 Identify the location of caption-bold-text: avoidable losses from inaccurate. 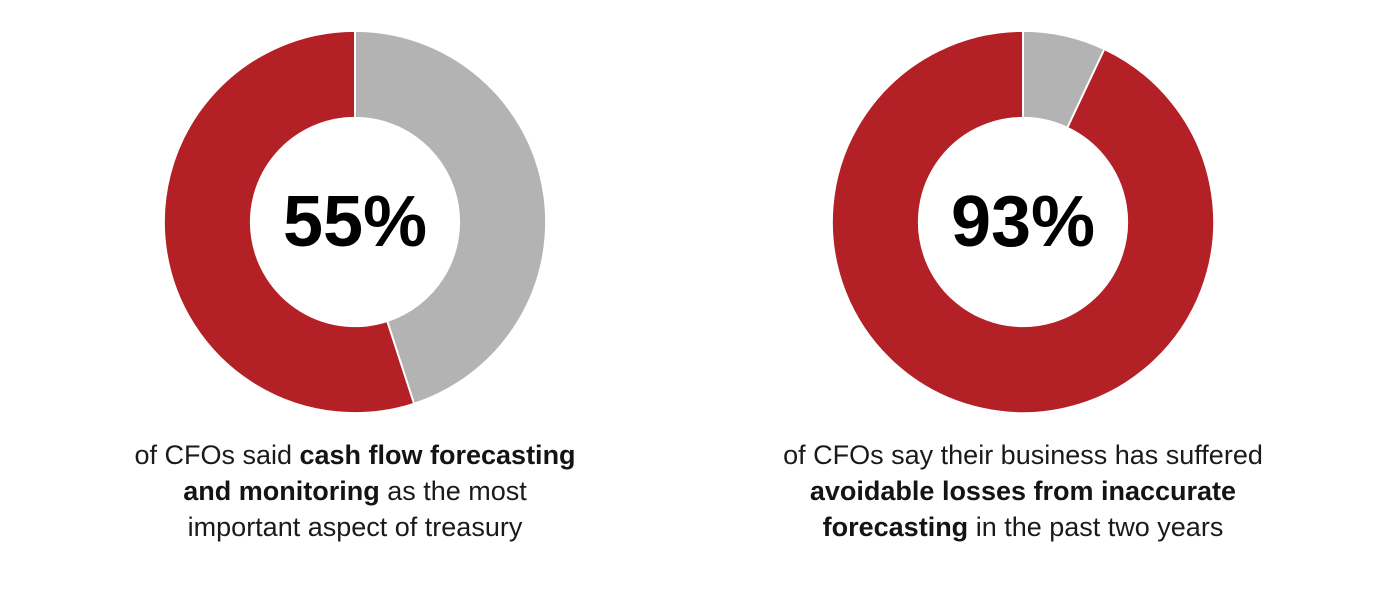
(1023, 491).